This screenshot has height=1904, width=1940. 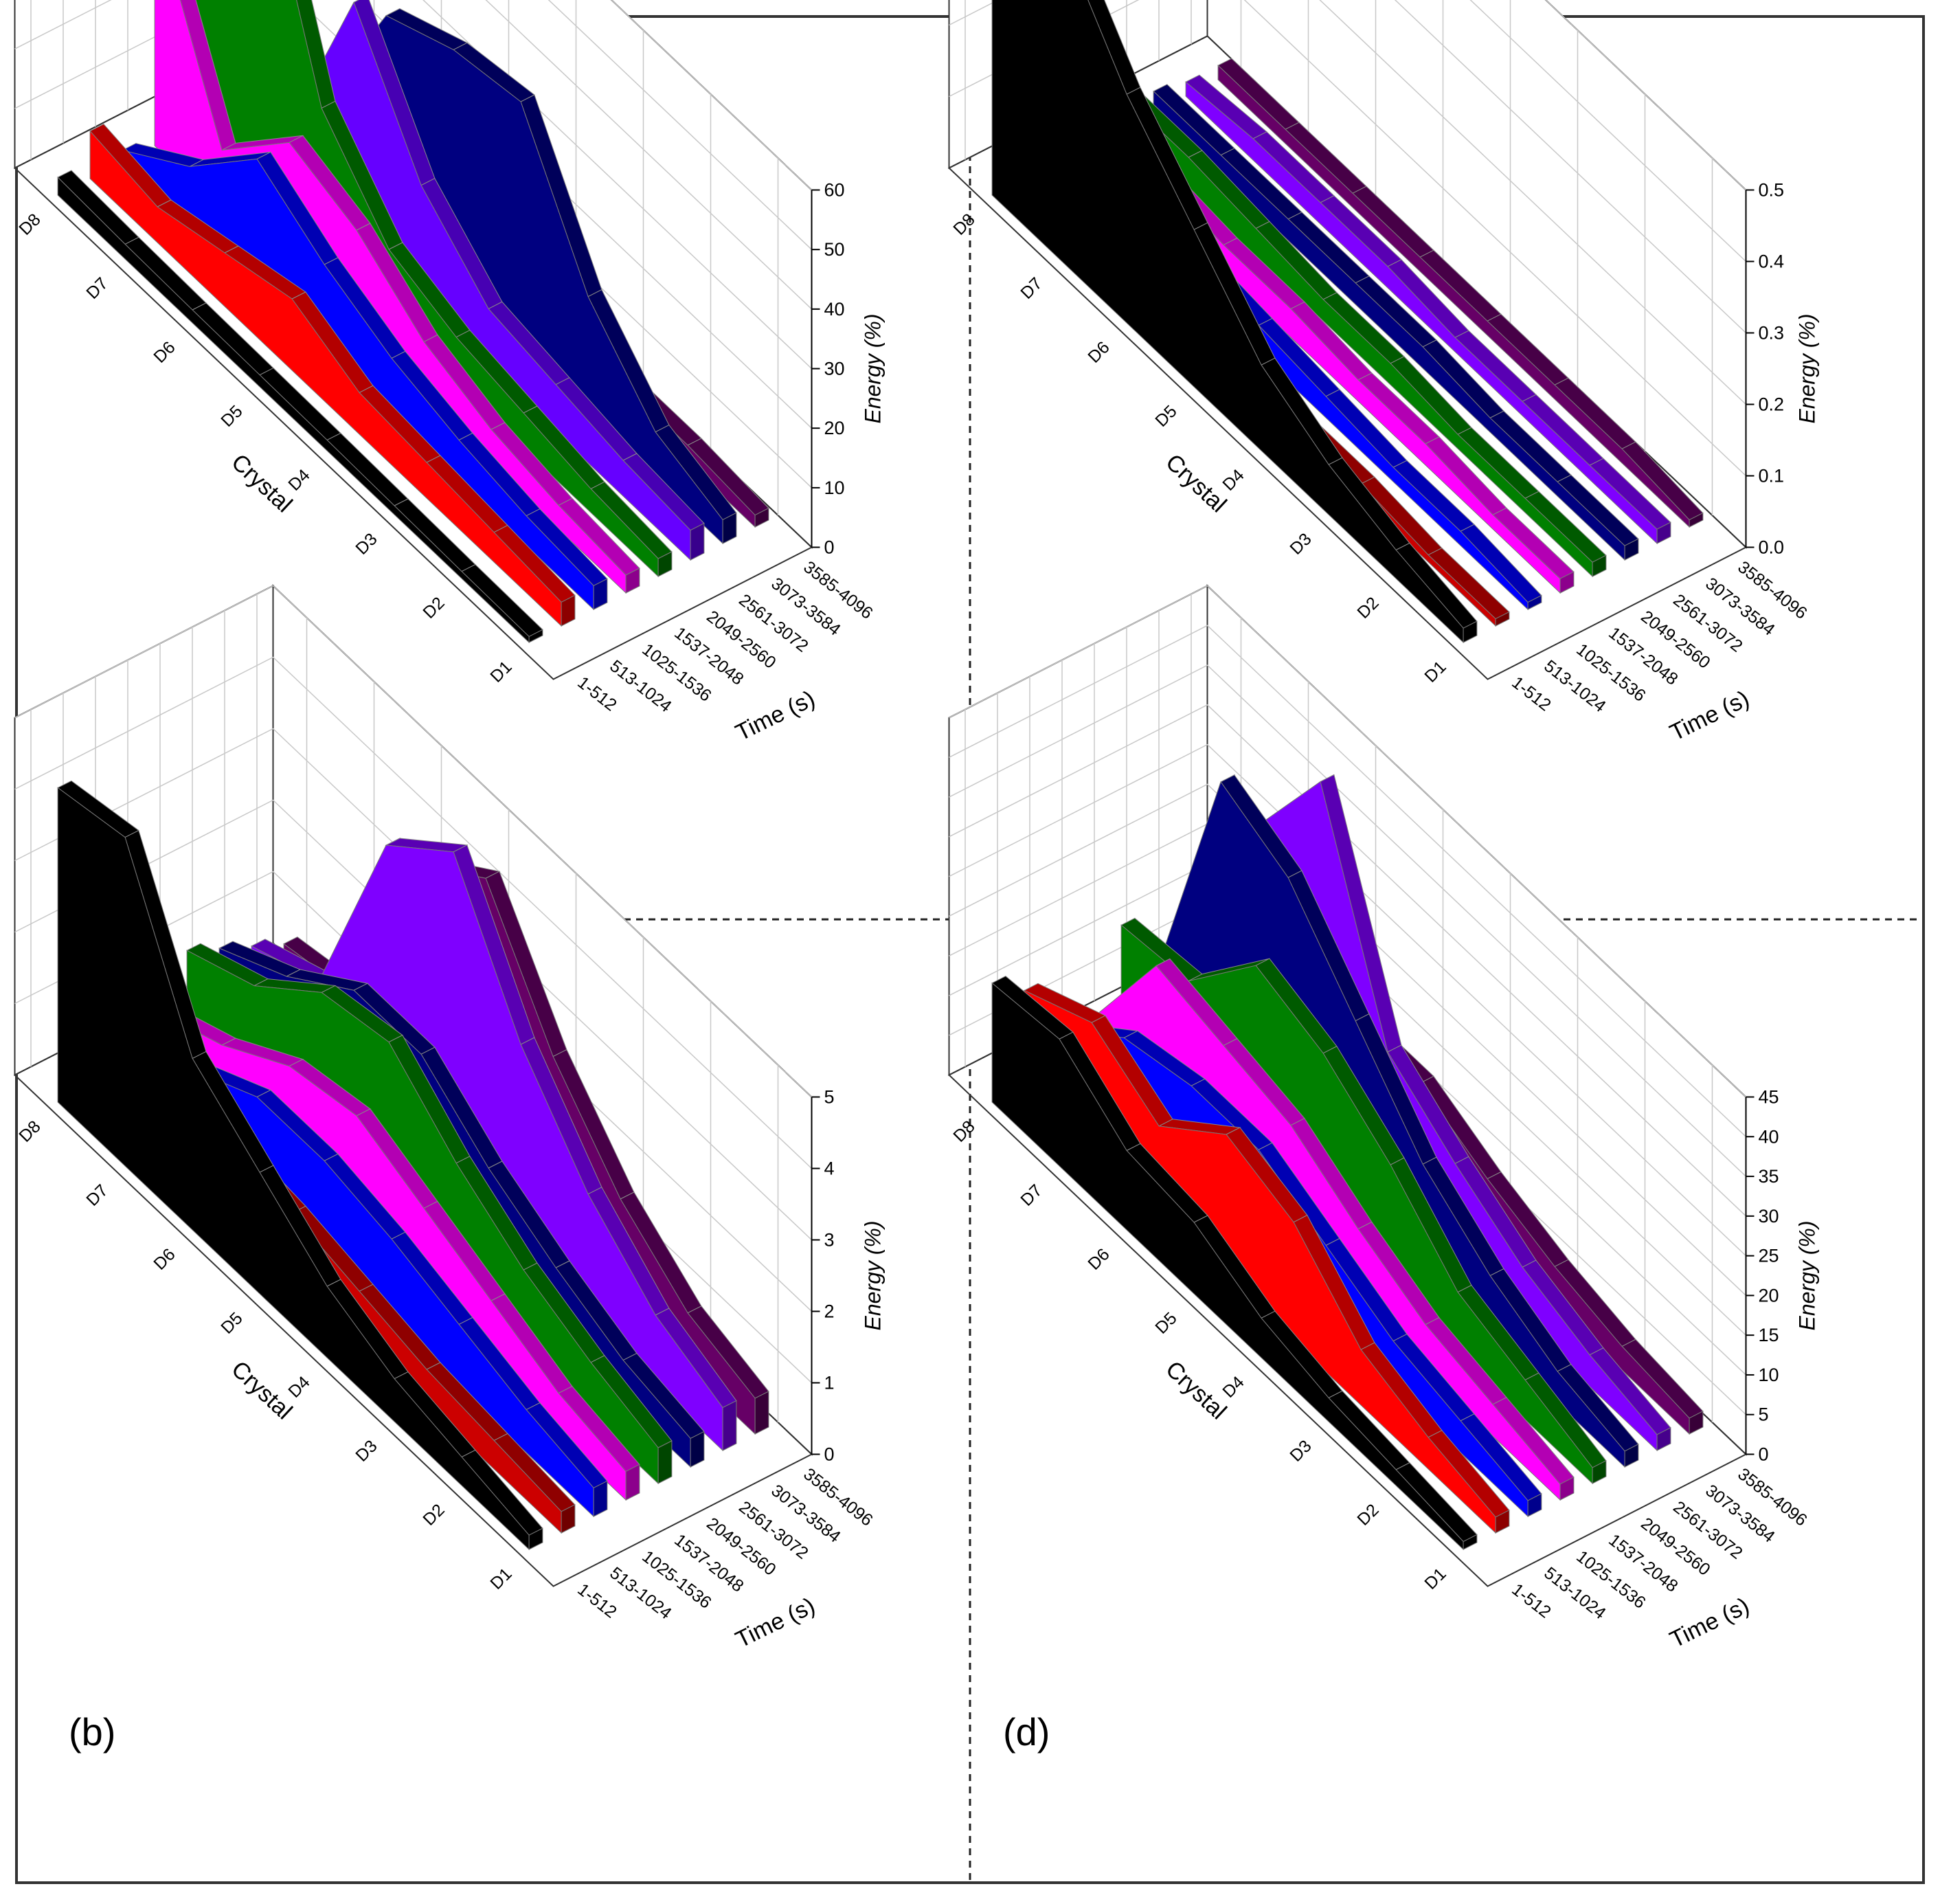 I want to click on energy-tick-label: 35, so click(x=1769, y=1176).